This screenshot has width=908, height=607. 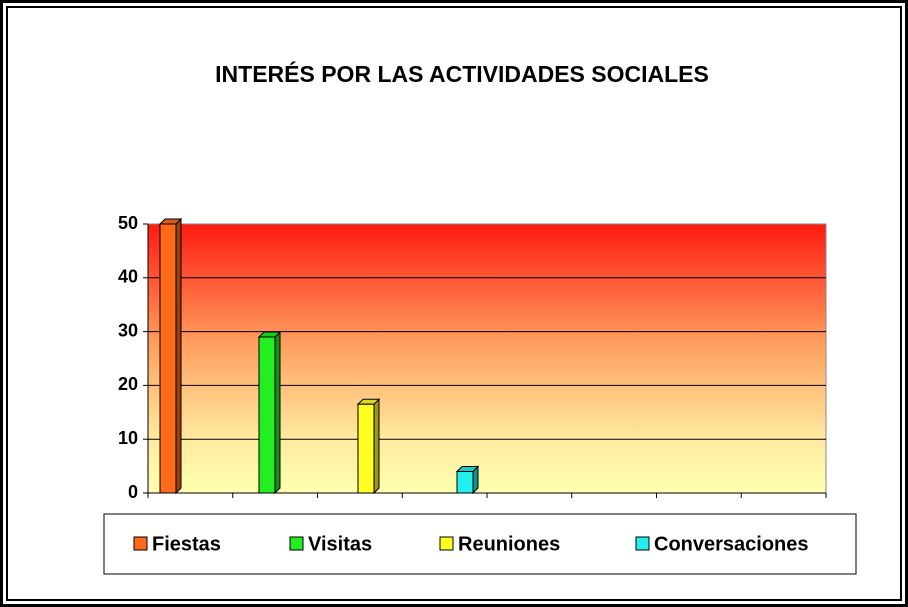 What do you see at coordinates (128, 438) in the screenshot?
I see `y-tick-label: 10` at bounding box center [128, 438].